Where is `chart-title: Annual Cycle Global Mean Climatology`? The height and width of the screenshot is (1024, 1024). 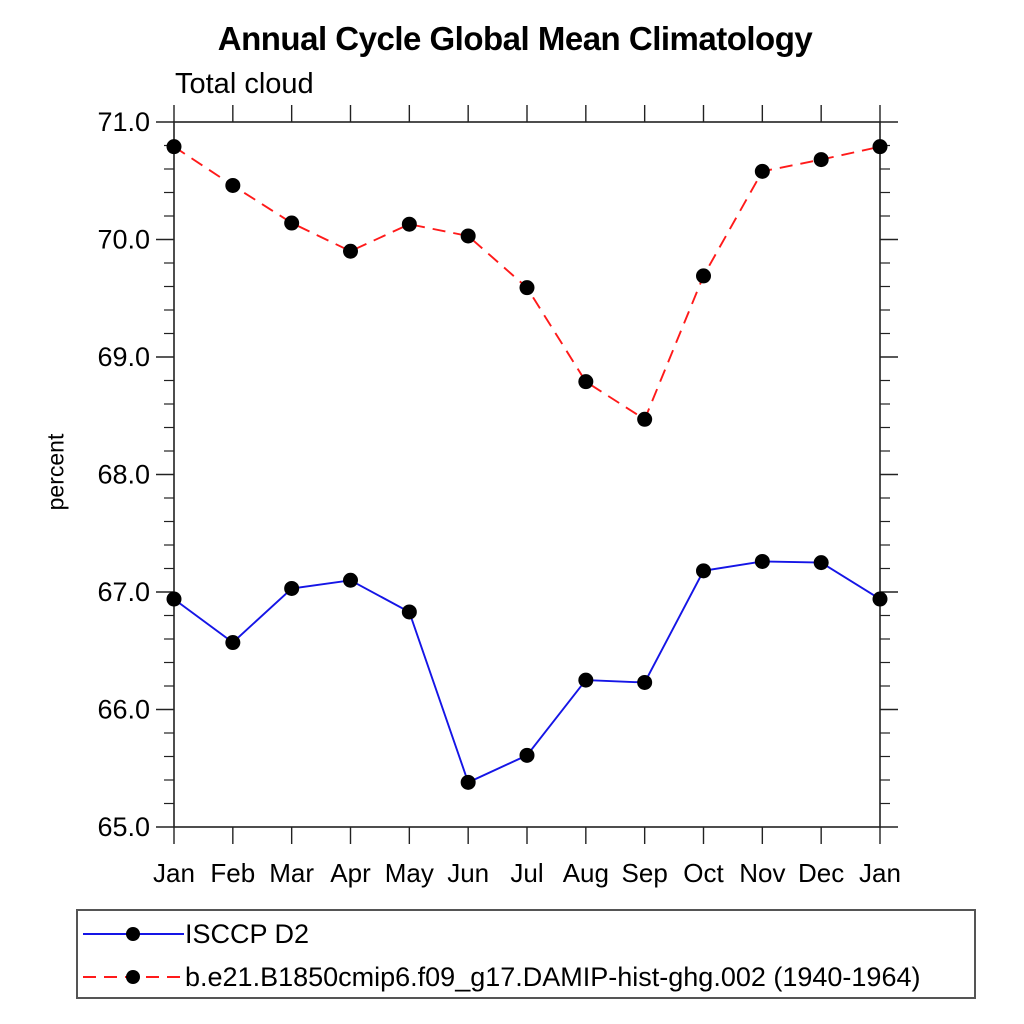
chart-title: Annual Cycle Global Mean Climatology is located at coordinates (515, 38).